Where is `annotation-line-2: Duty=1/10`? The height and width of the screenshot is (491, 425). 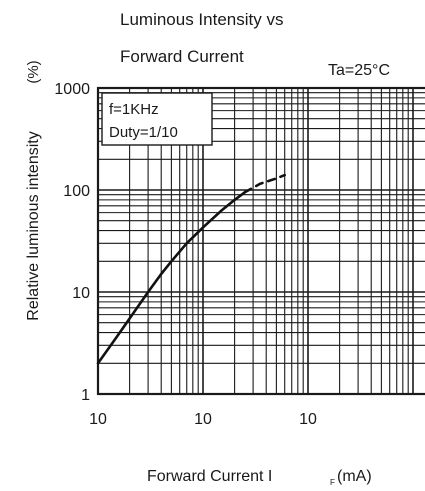
annotation-line-2: Duty=1/10 is located at coordinates (143, 132).